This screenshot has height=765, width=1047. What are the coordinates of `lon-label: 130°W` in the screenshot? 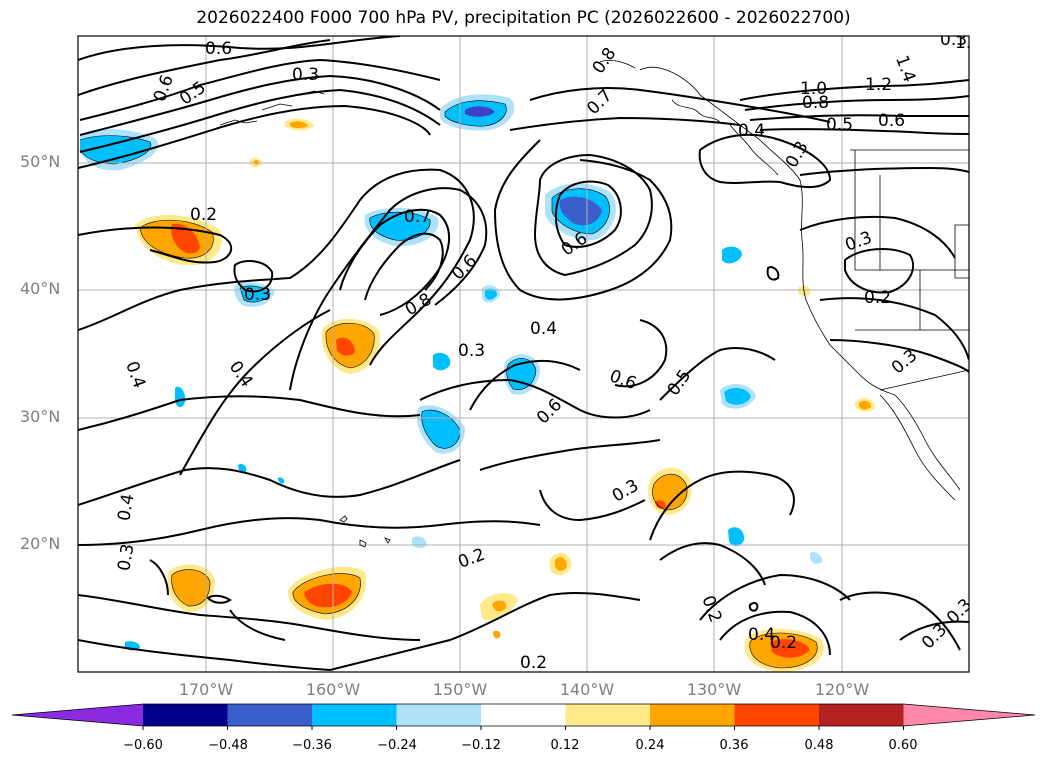 It's located at (714, 689).